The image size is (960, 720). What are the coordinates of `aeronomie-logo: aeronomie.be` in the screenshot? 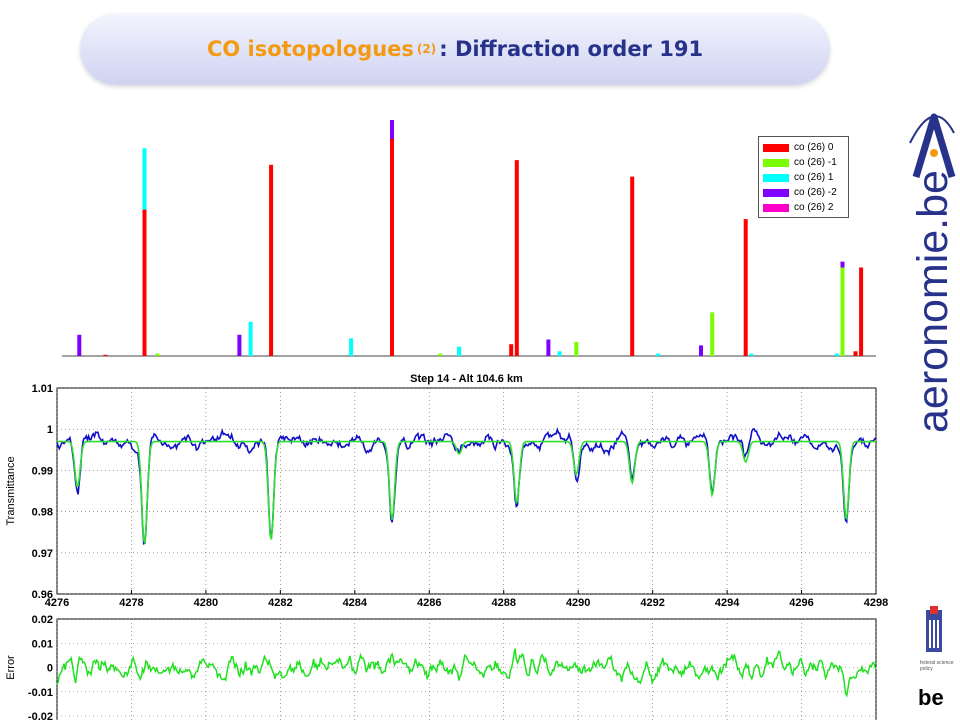 It's located at (932, 273).